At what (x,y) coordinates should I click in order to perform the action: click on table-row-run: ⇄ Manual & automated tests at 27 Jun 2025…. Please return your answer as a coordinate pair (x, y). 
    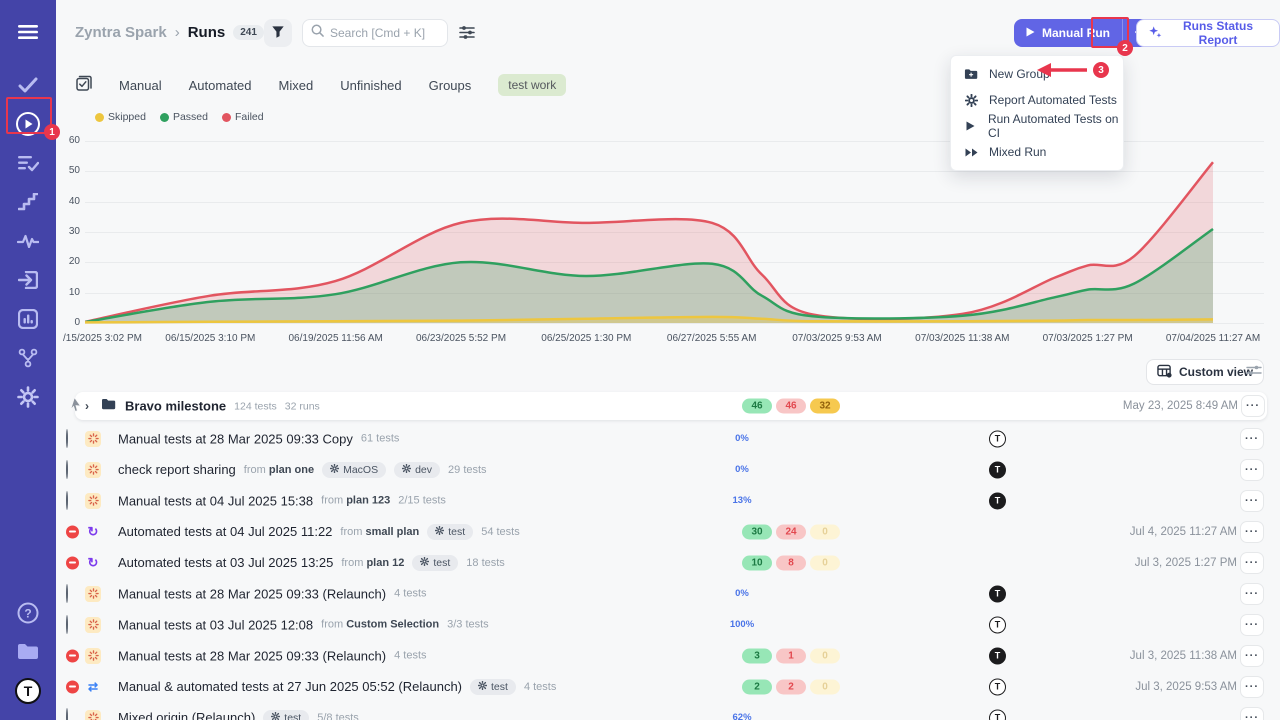
    Looking at the image, I should click on (665, 686).